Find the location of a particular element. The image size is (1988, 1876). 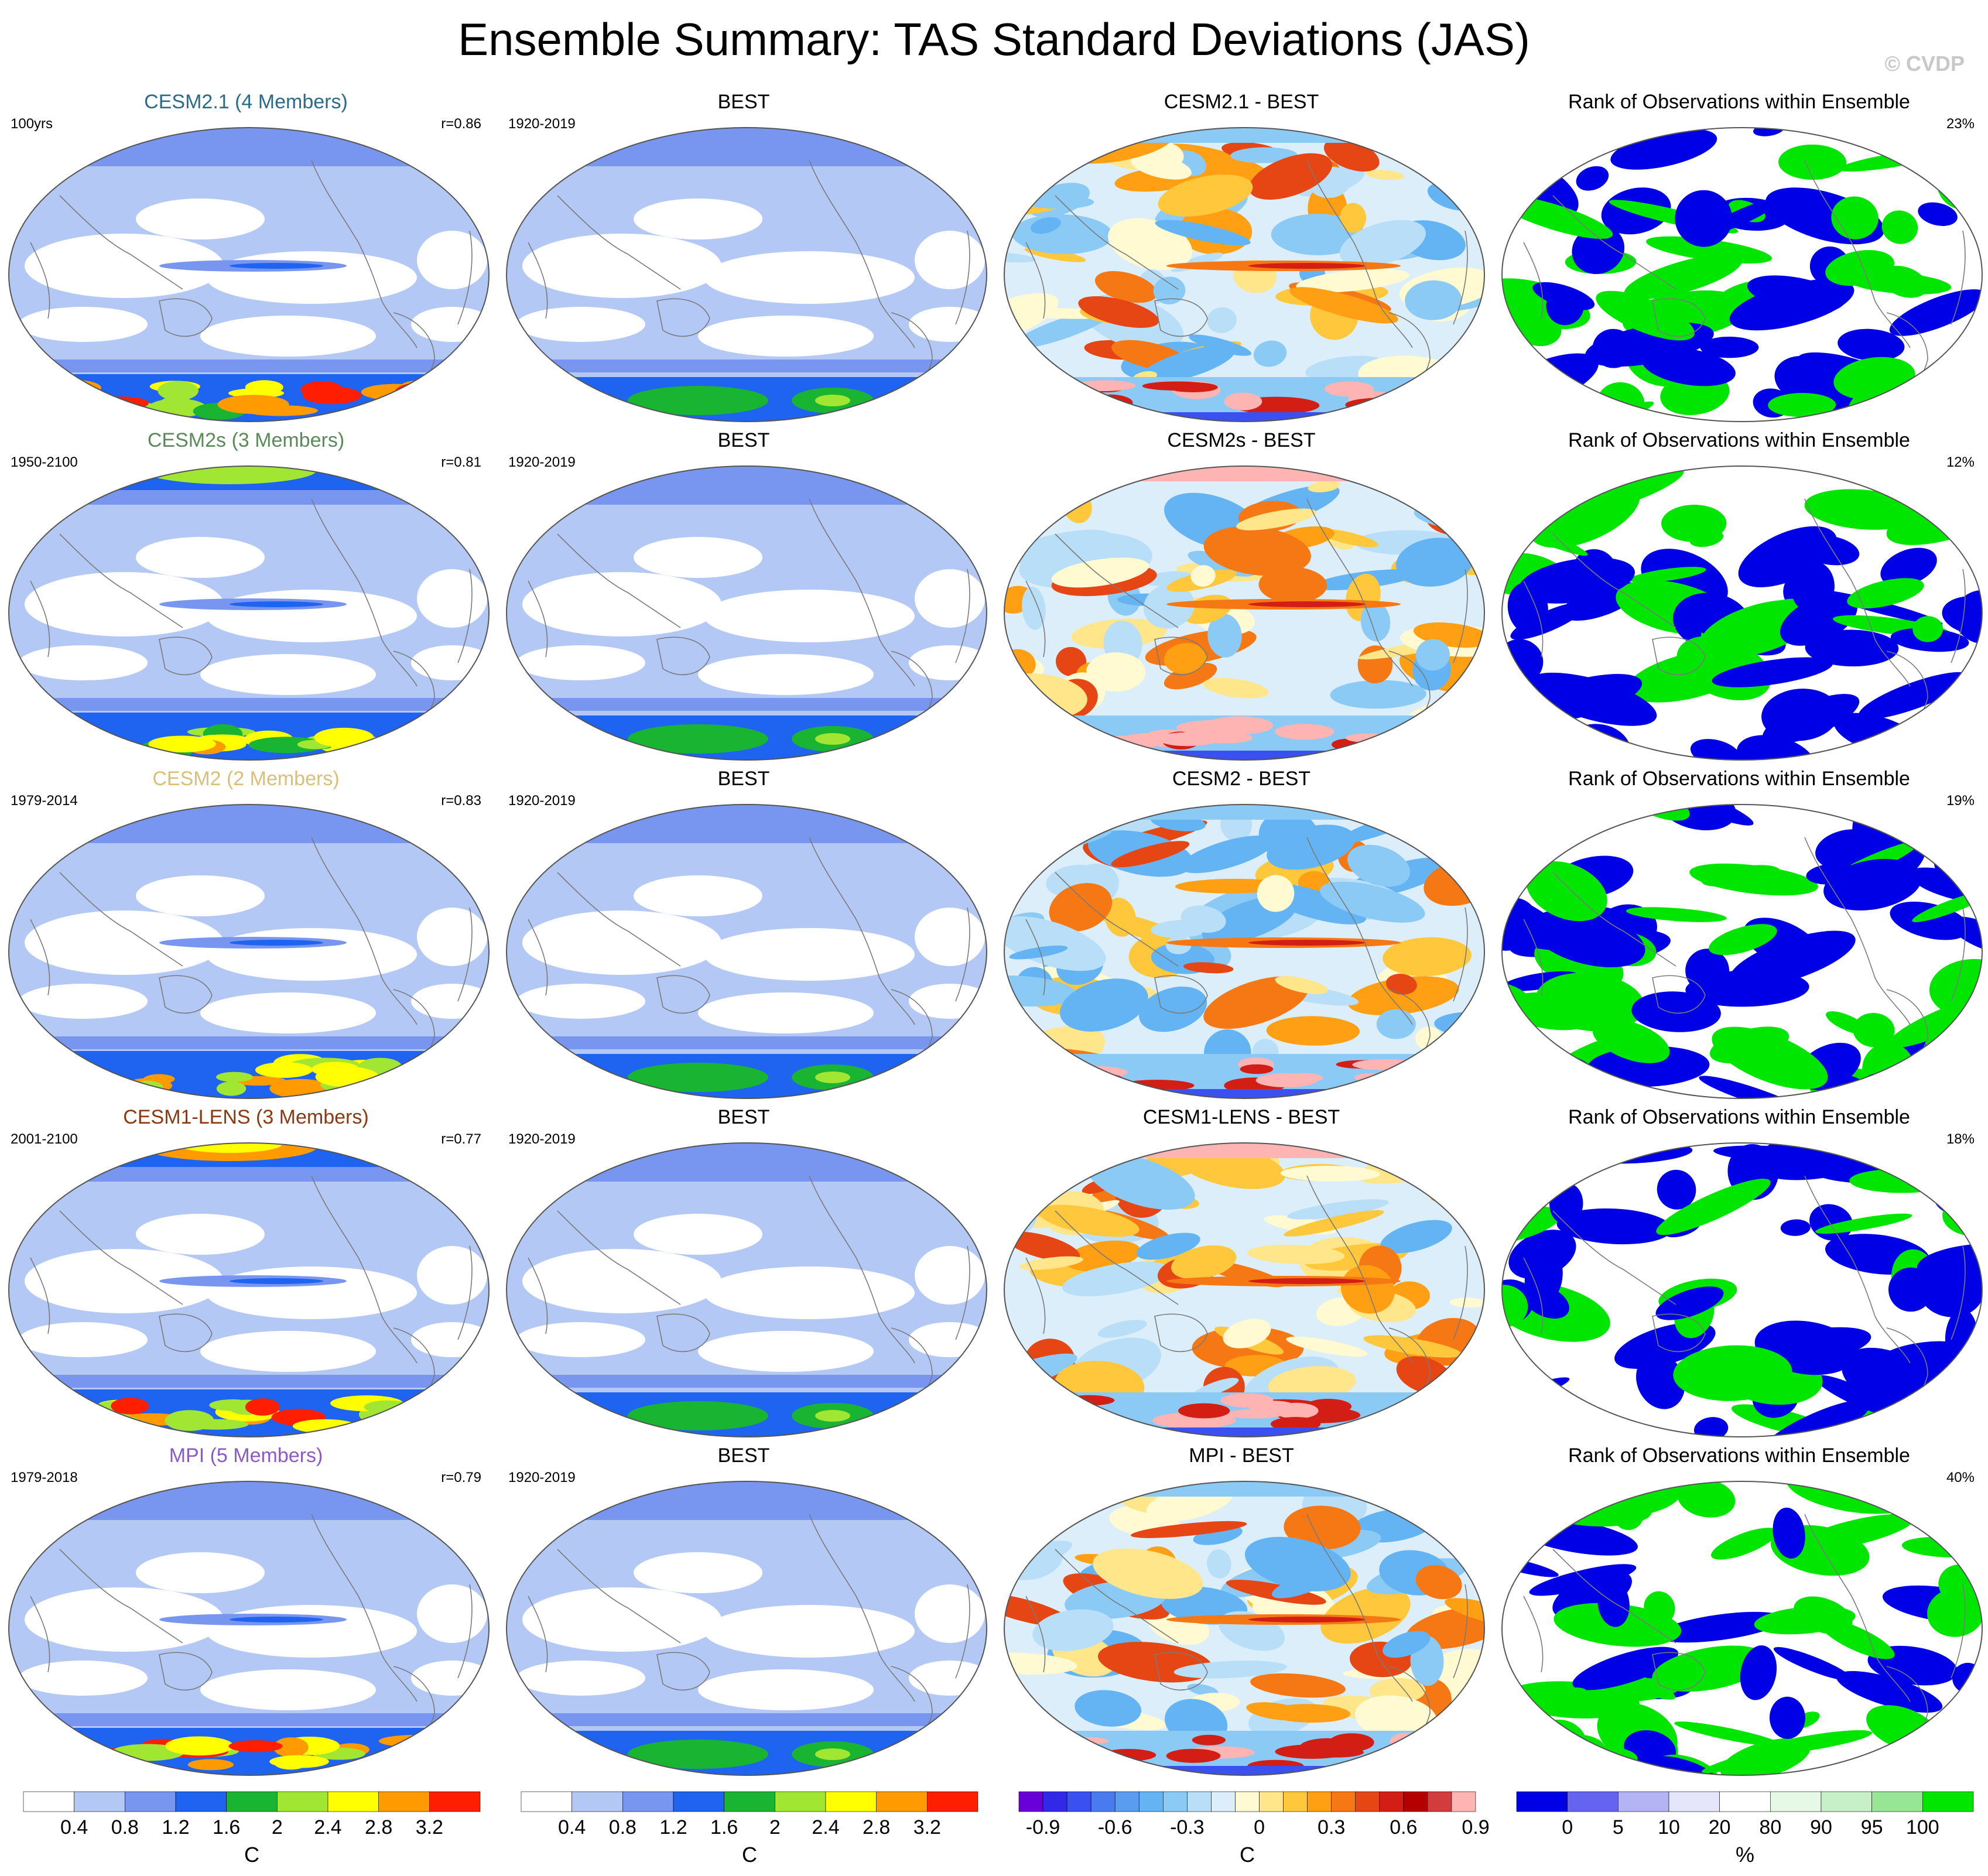

panel-title: Rank of Observations within Ensemble is located at coordinates (1739, 440).